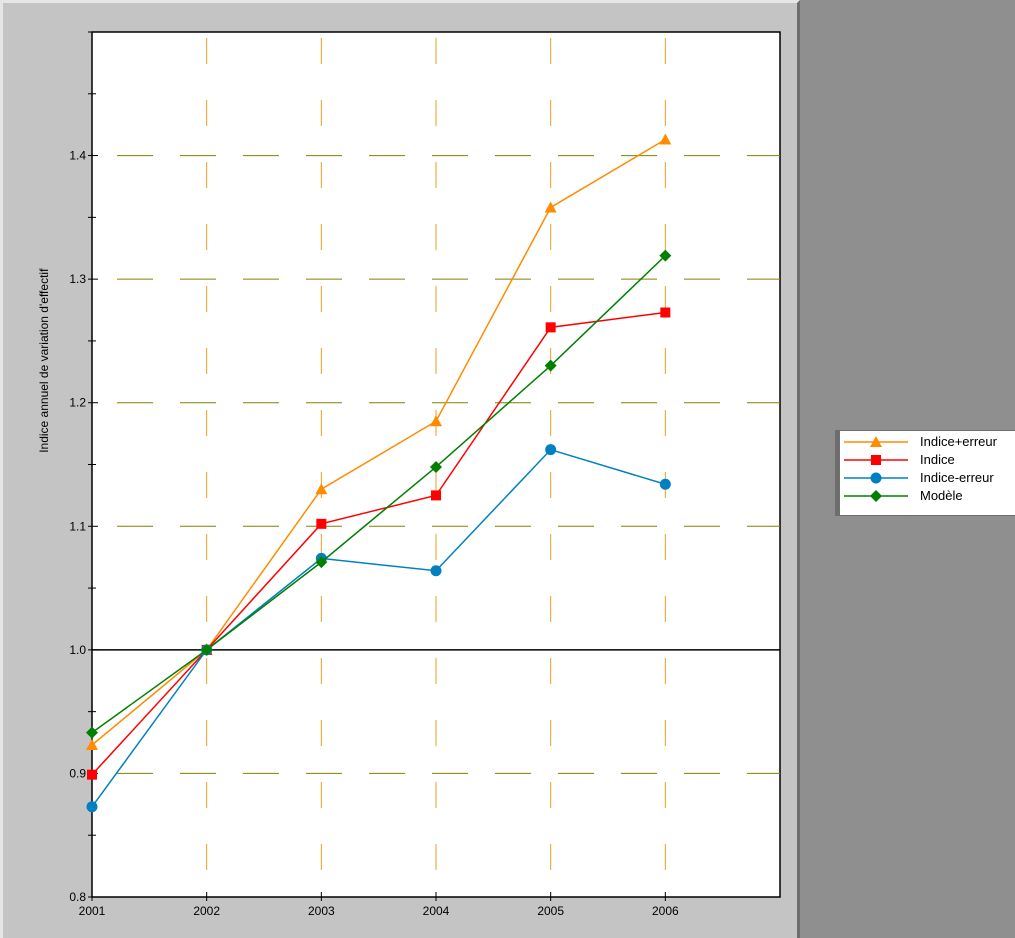  I want to click on x-tick-label: 2004, so click(436, 911).